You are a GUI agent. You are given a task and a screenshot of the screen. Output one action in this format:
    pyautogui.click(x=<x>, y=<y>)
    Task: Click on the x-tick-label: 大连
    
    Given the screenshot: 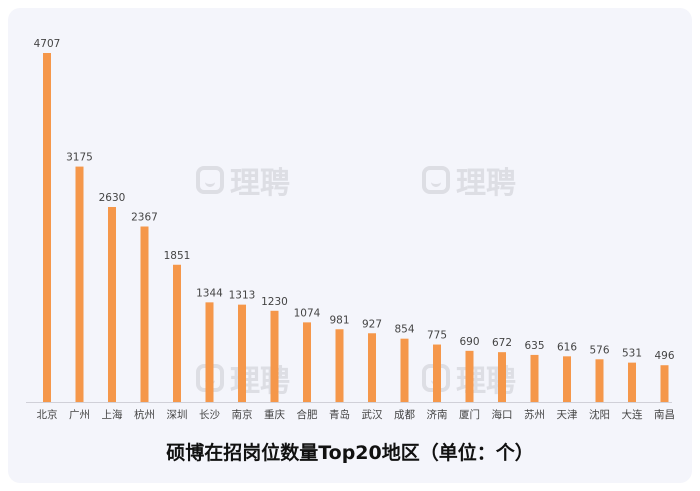 What is the action you would take?
    pyautogui.click(x=632, y=414)
    